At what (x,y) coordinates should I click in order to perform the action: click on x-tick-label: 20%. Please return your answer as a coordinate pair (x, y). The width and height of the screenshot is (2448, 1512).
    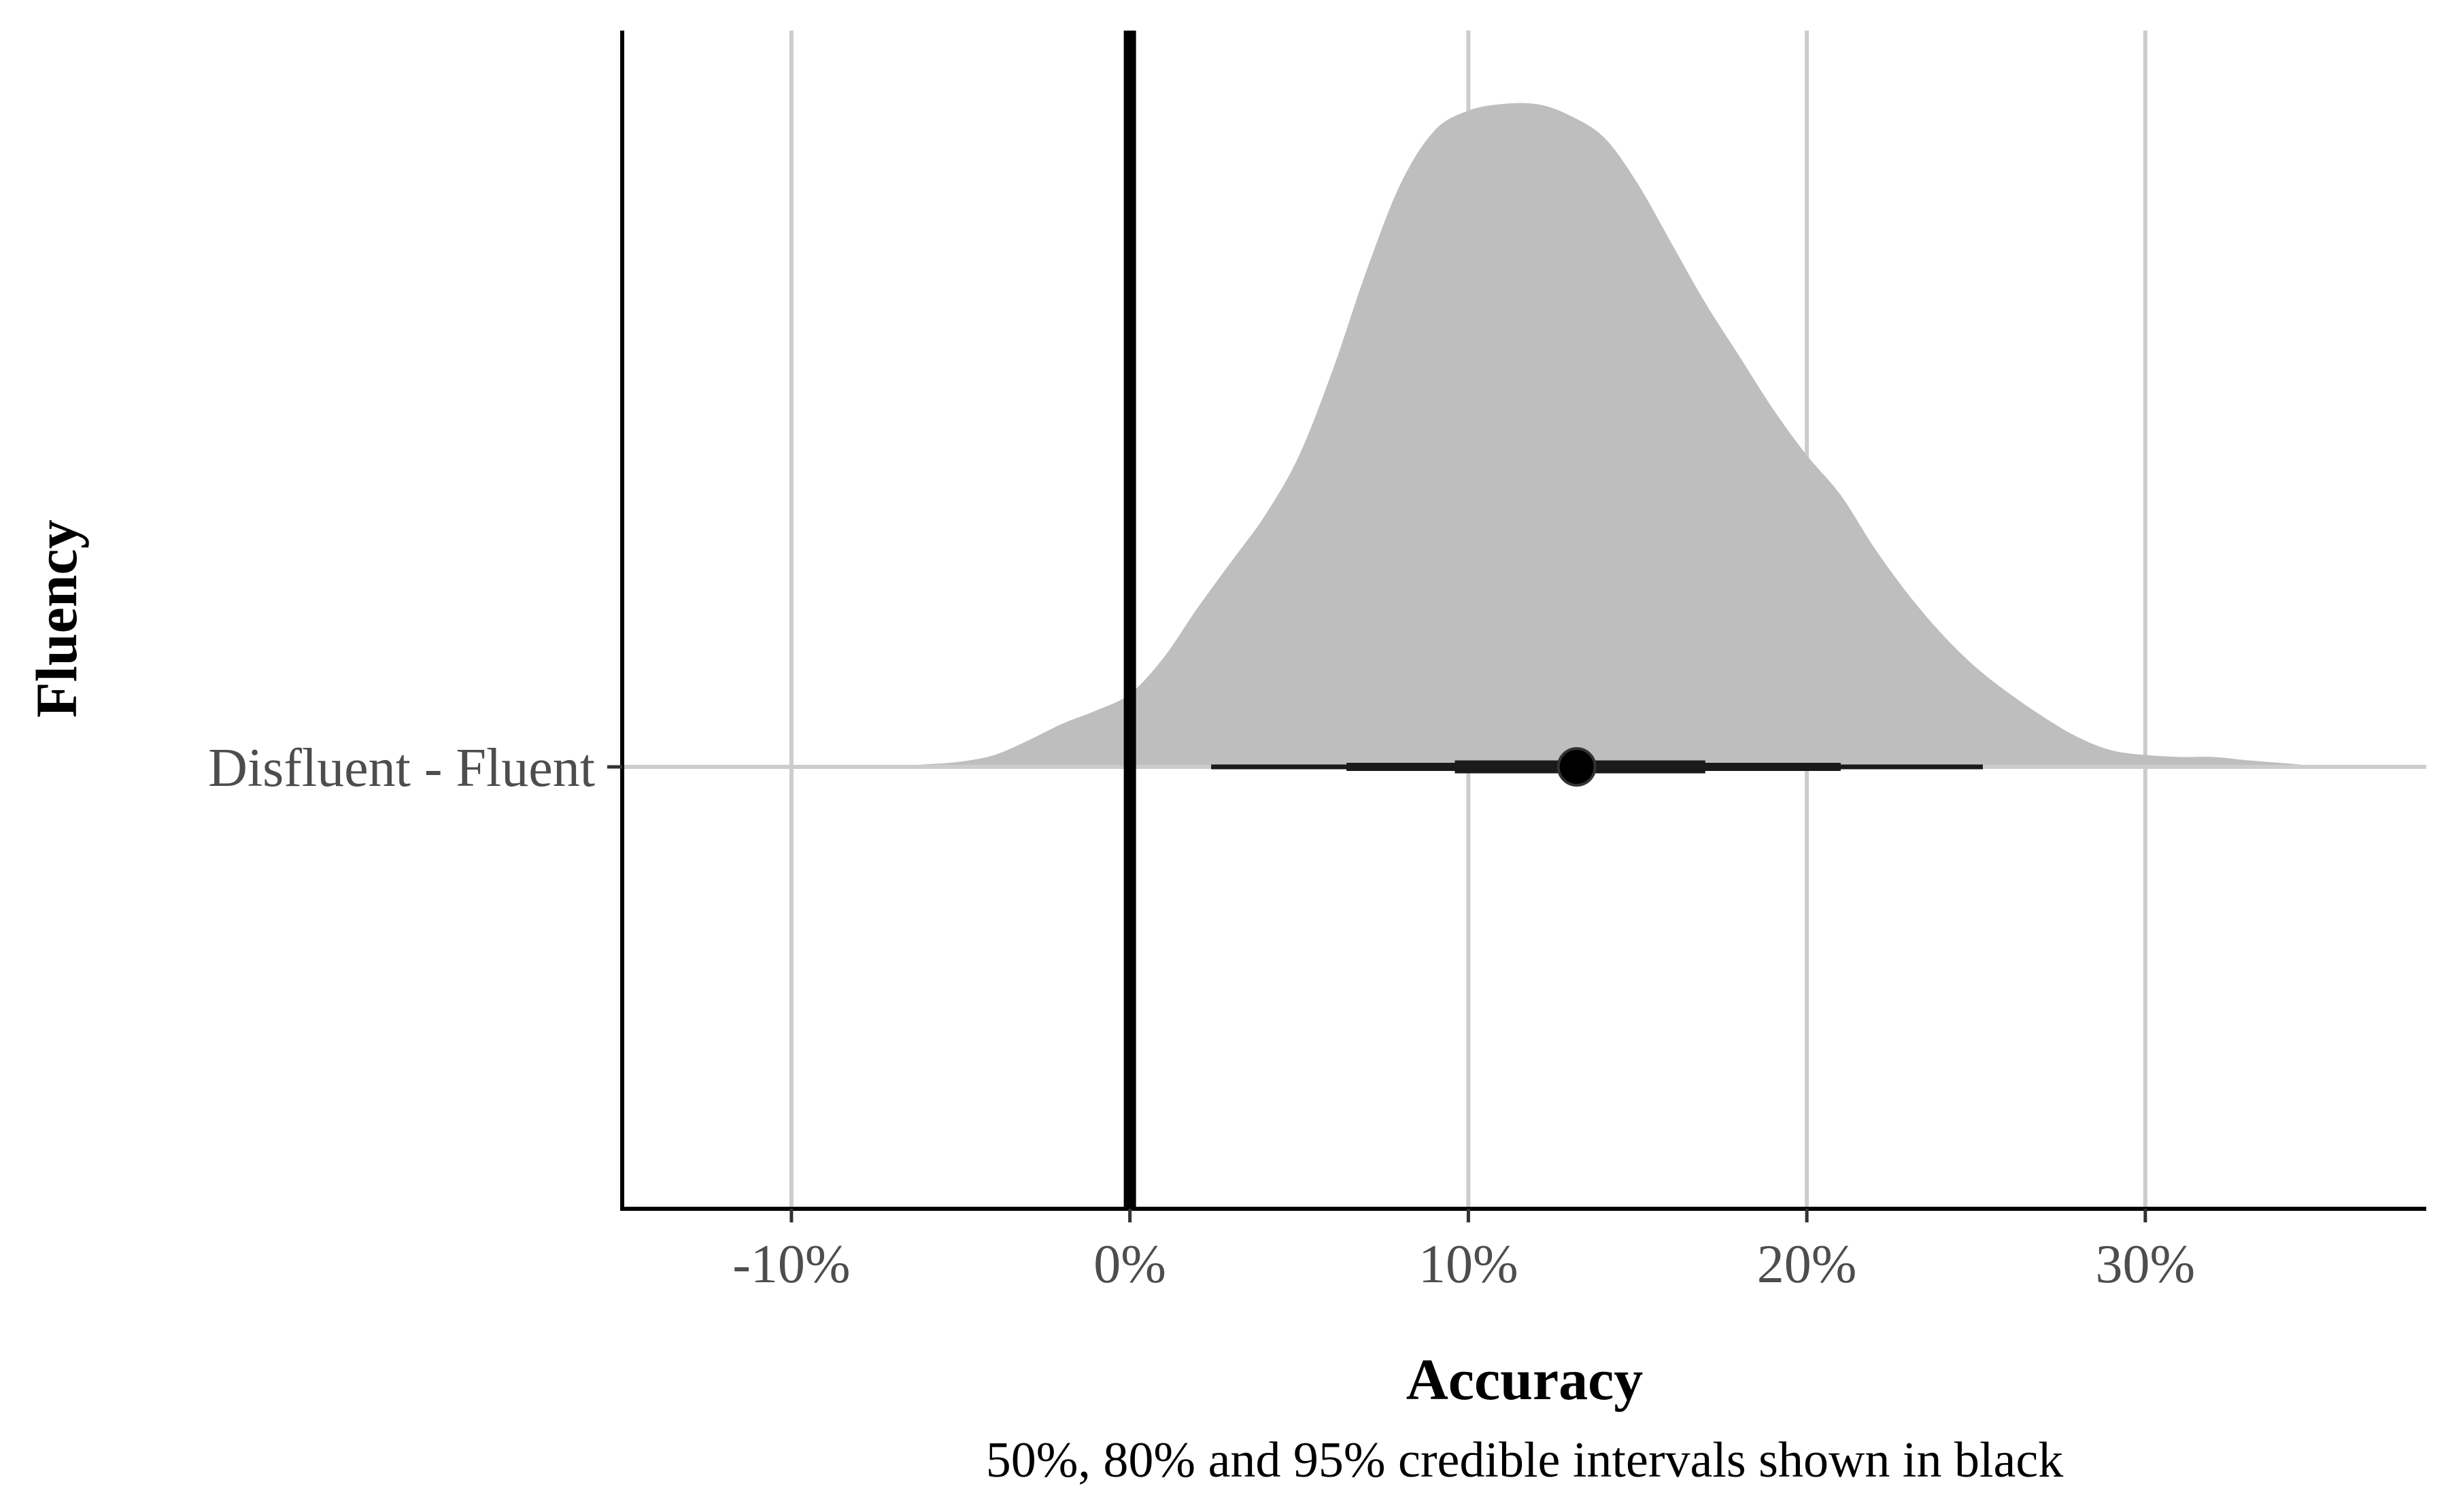
    Looking at the image, I should click on (1807, 1264).